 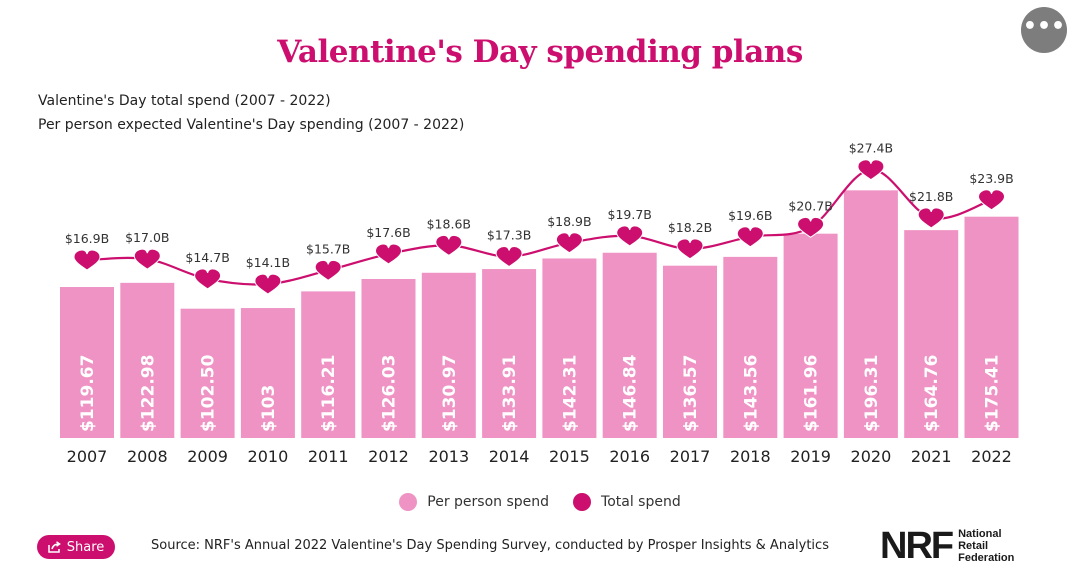 I want to click on heart-marker-2009, so click(x=208, y=279).